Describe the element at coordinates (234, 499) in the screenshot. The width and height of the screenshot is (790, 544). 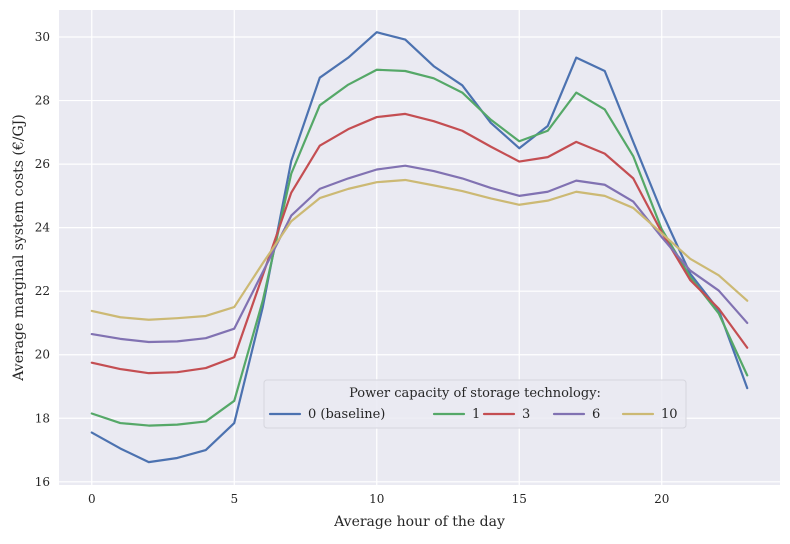
I see `x-tick-label: 5` at that location.